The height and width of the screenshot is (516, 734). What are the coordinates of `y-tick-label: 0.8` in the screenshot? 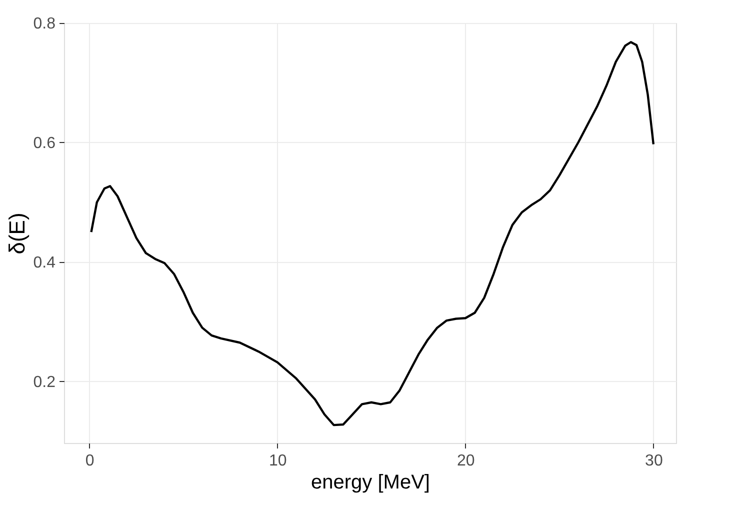 It's located at (44, 24).